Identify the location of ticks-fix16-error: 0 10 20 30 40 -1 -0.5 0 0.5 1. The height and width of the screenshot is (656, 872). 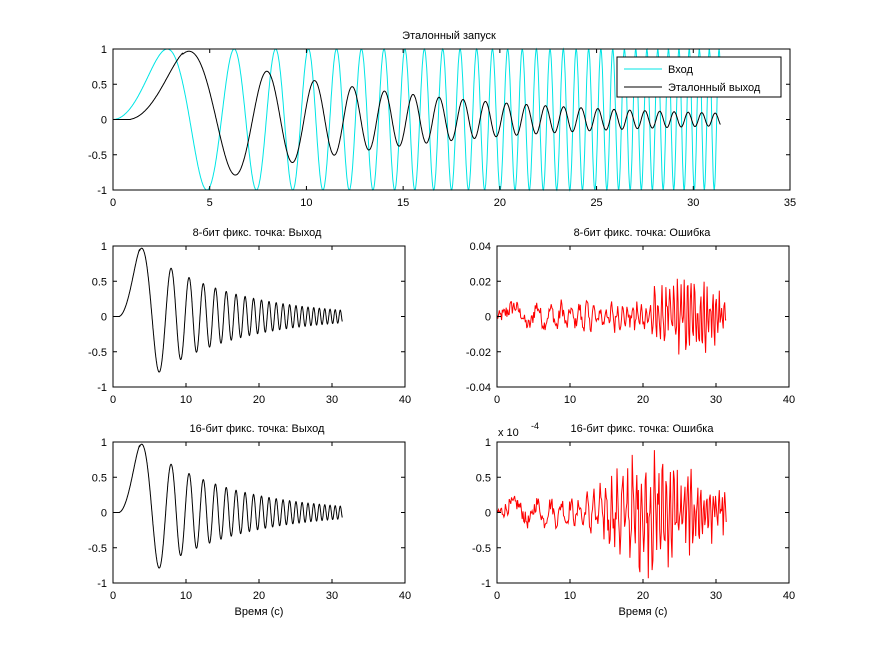
(633, 519).